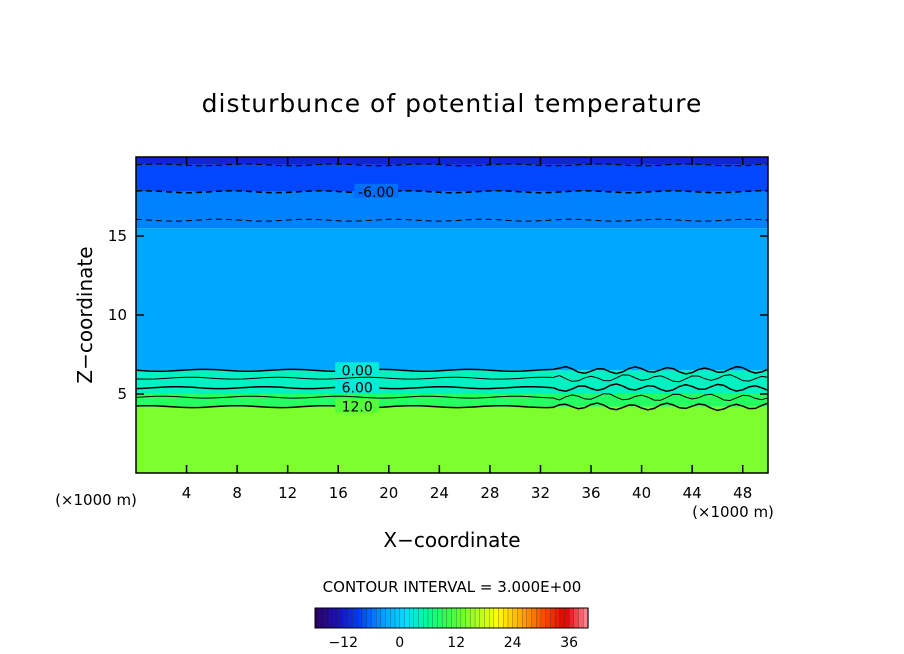 The width and height of the screenshot is (904, 654). Describe the element at coordinates (96, 500) in the screenshot. I see `x-unit-left: (×1000 m)` at that location.